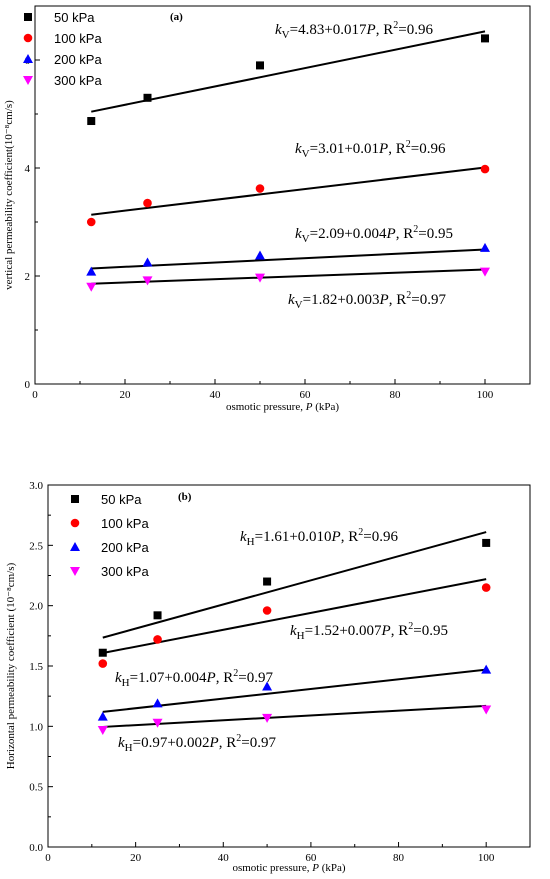 Image resolution: width=550 pixels, height=879 pixels. What do you see at coordinates (369, 631) in the screenshot?
I see `fit-equation: kH=1.52+0.007P, R2=0.95` at bounding box center [369, 631].